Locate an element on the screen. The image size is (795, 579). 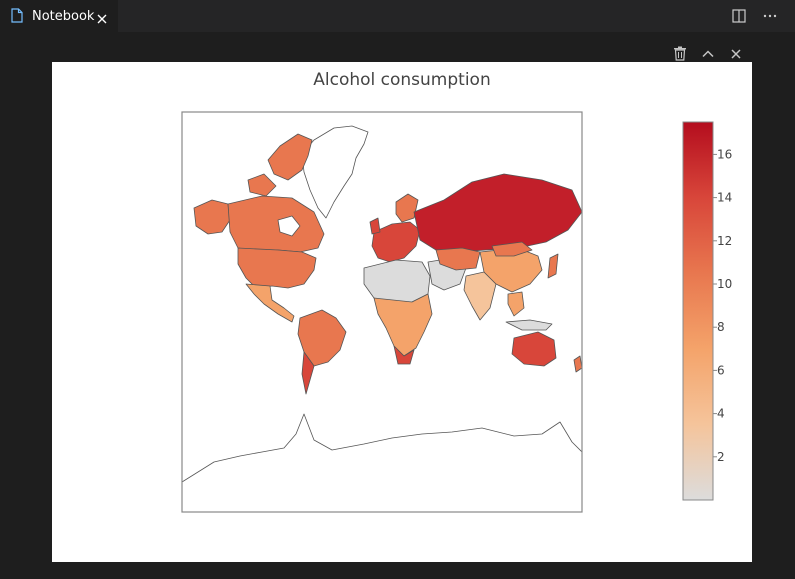
region-se-asia is located at coordinates (516, 304).